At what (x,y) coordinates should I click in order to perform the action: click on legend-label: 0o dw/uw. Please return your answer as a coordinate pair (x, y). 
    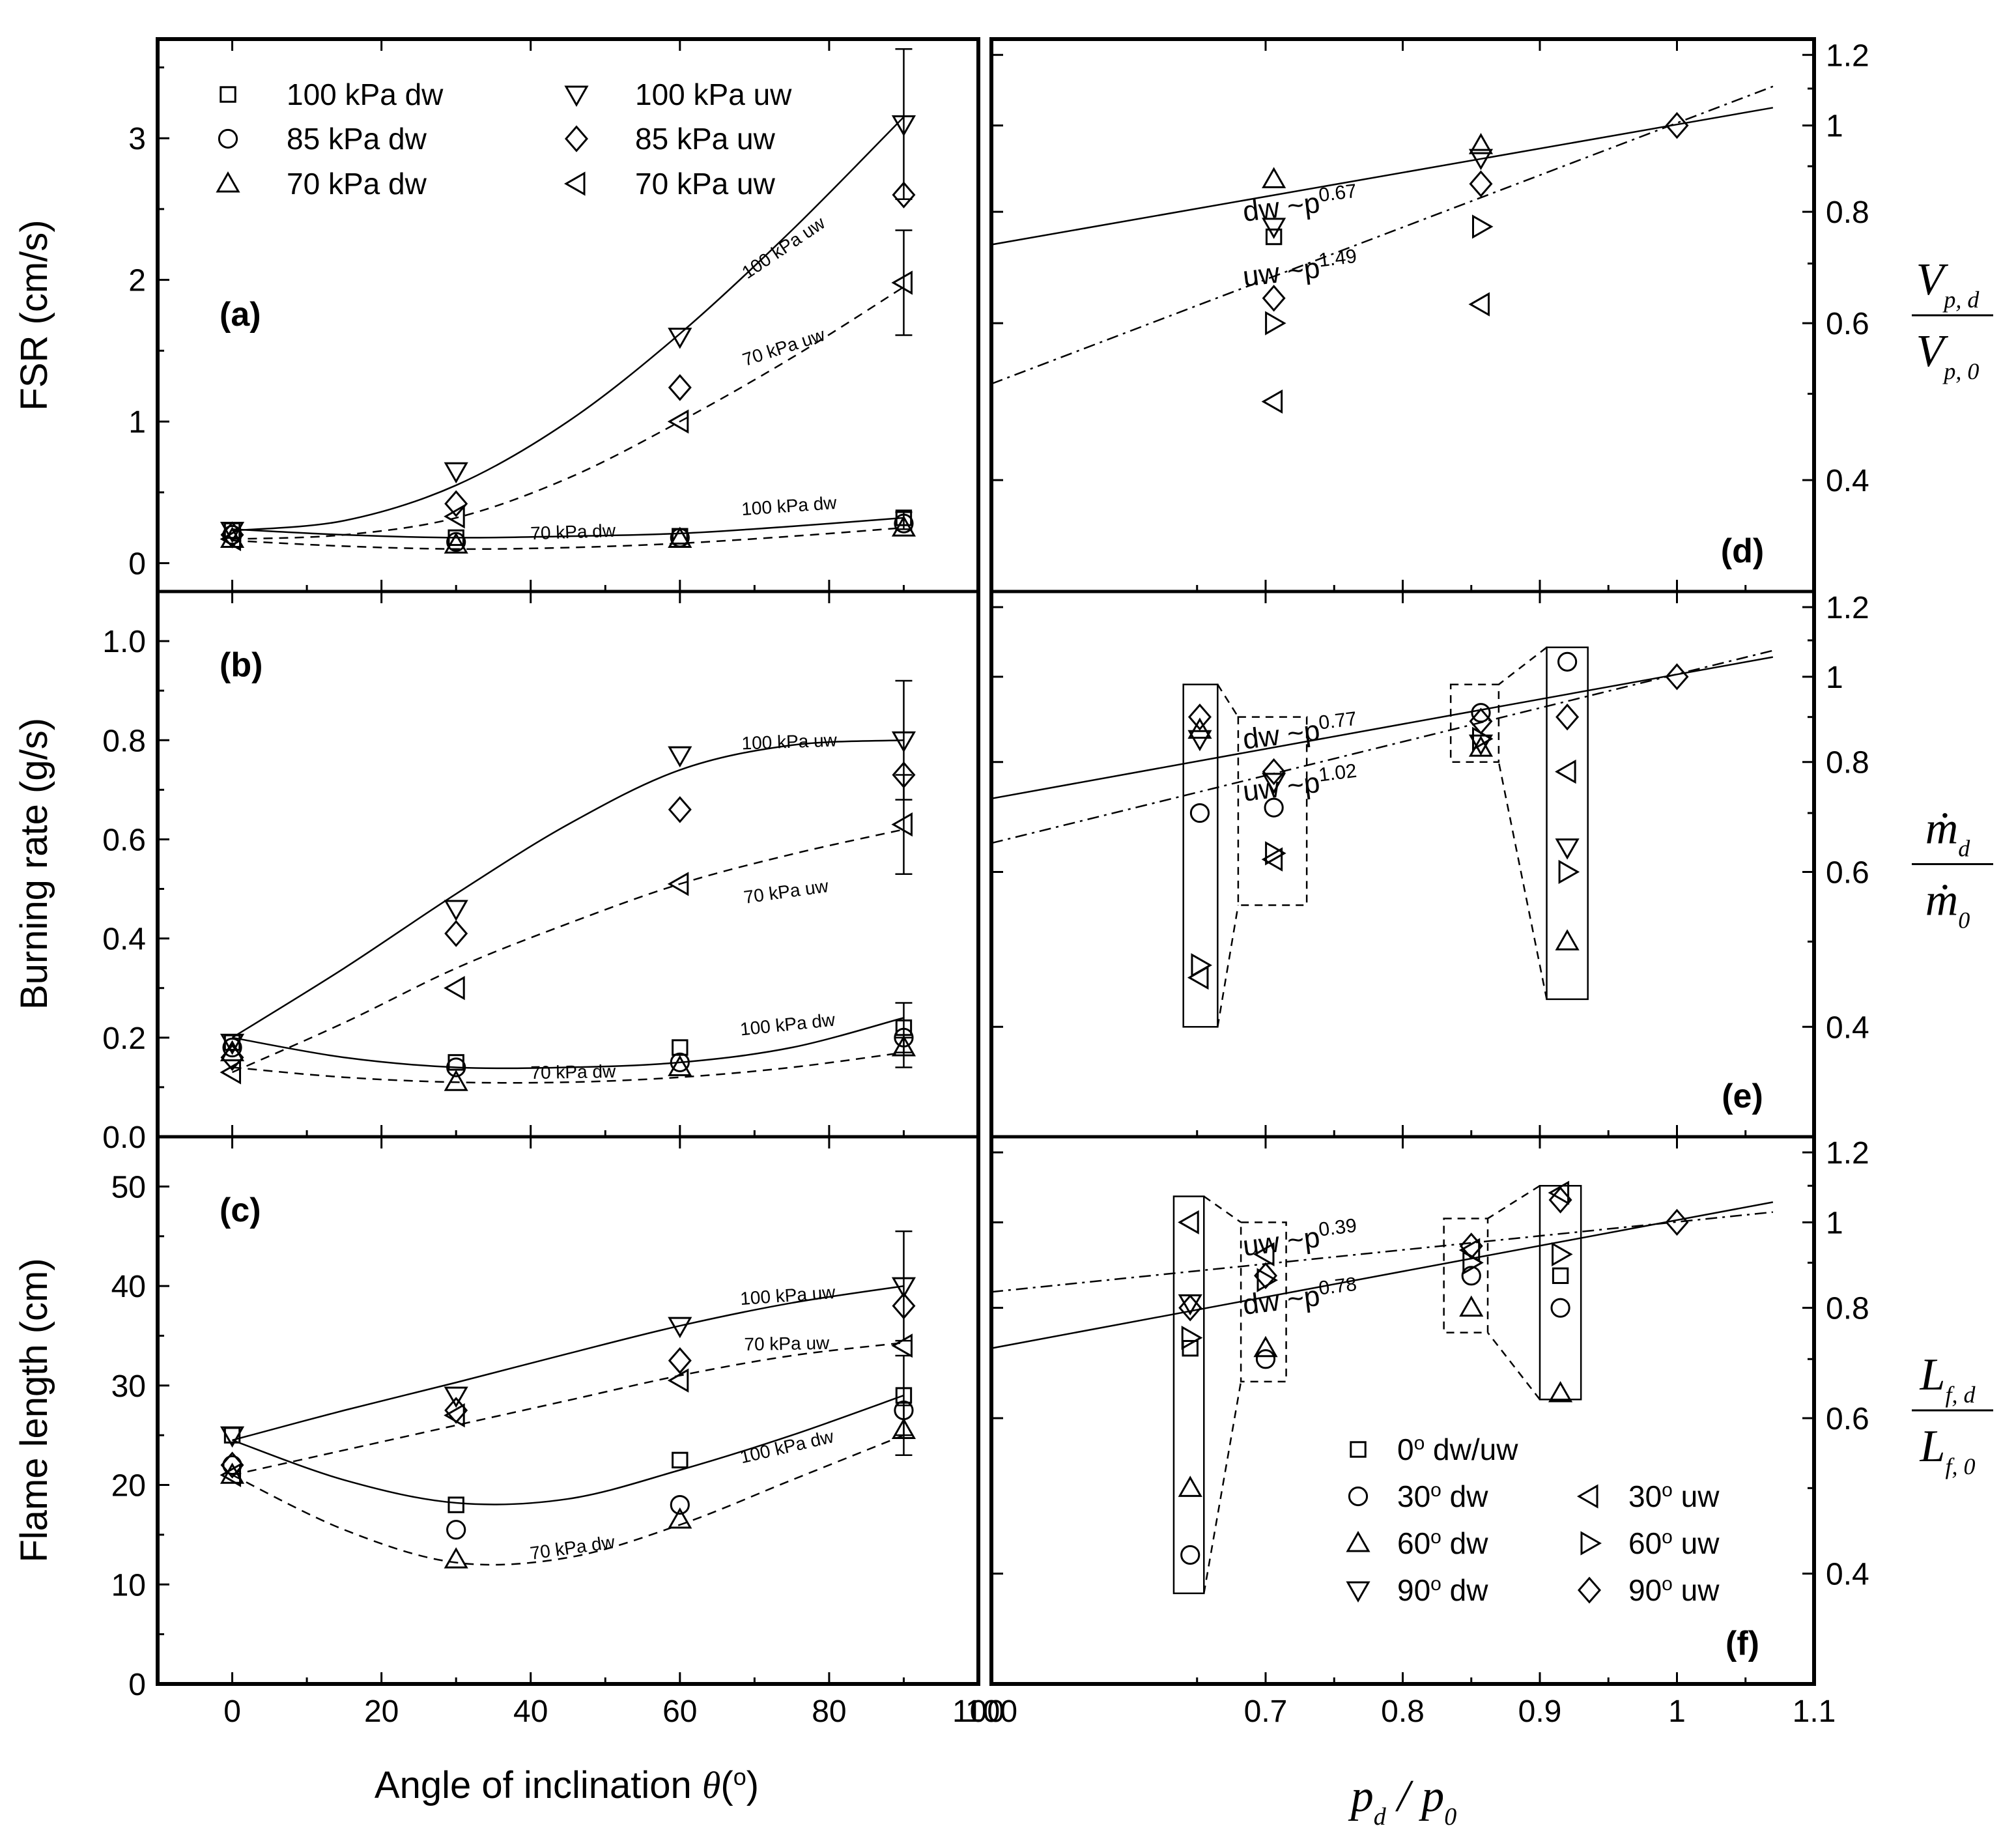
    Looking at the image, I should click on (1457, 1450).